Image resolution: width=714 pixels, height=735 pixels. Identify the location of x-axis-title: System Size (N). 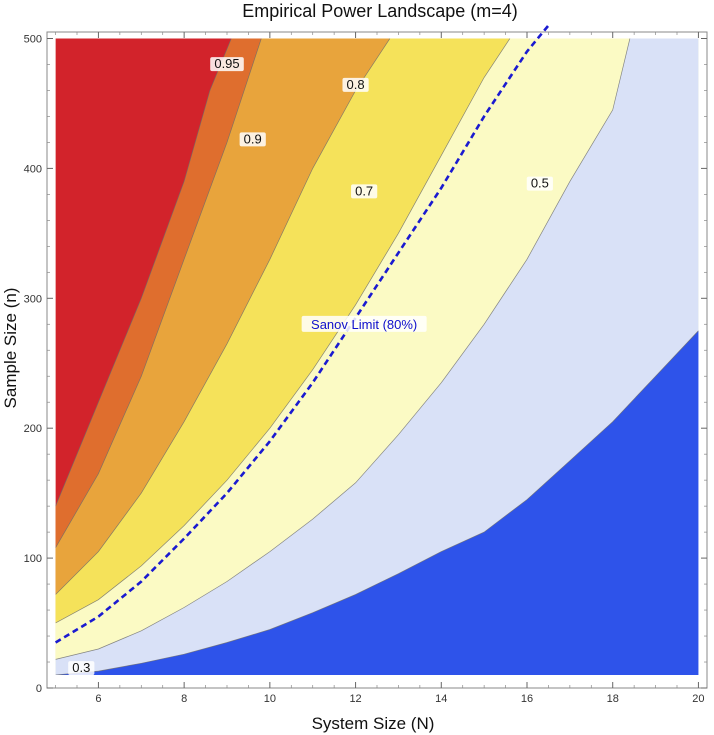
(373, 723).